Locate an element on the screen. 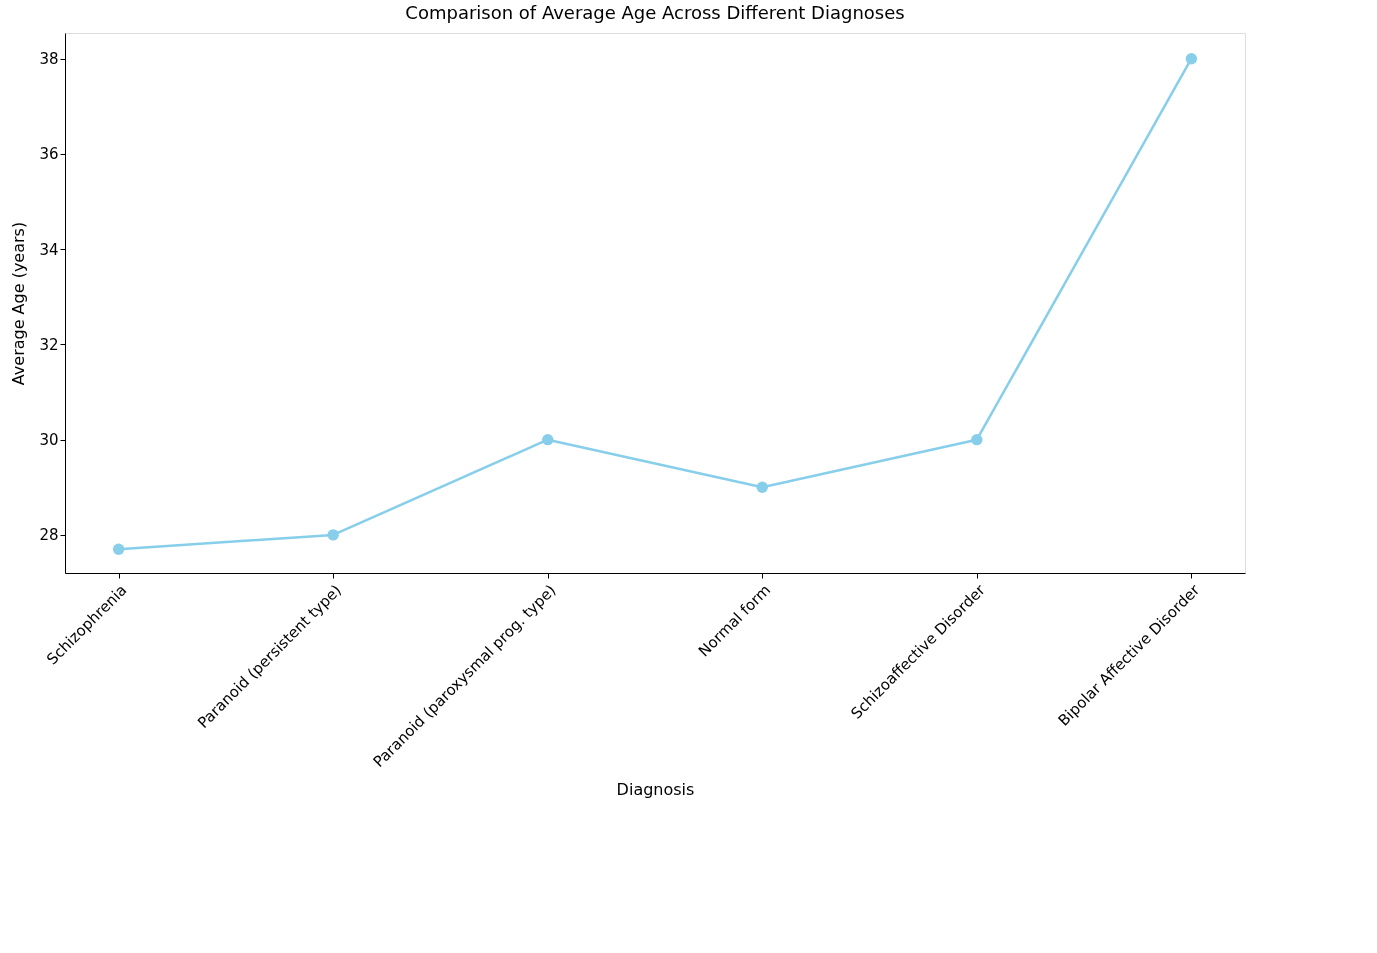 The image size is (1377, 953). y-tick-label: 30 is located at coordinates (49, 440).